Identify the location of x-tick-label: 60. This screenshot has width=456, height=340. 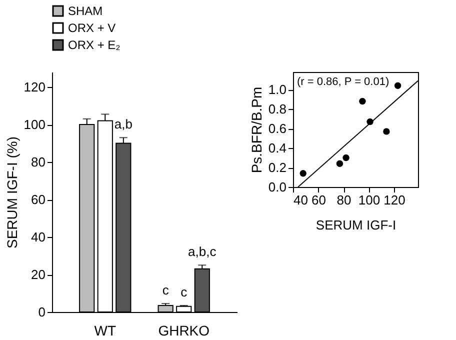
(319, 200).